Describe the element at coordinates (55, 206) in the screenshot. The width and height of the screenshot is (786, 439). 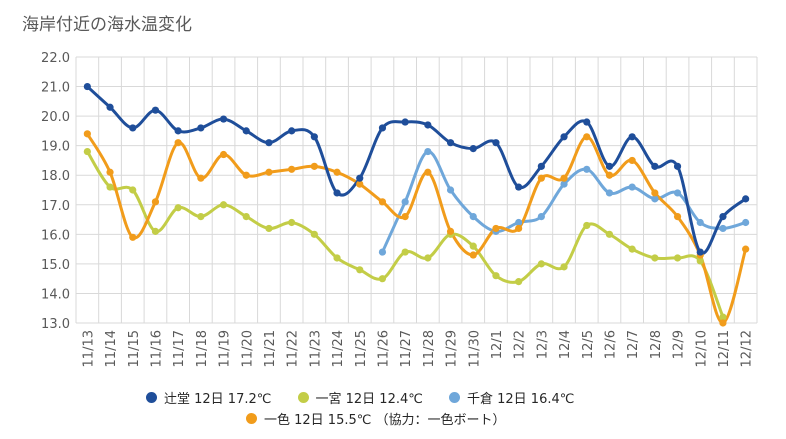
I see `y-tick-label: 17.0` at that location.